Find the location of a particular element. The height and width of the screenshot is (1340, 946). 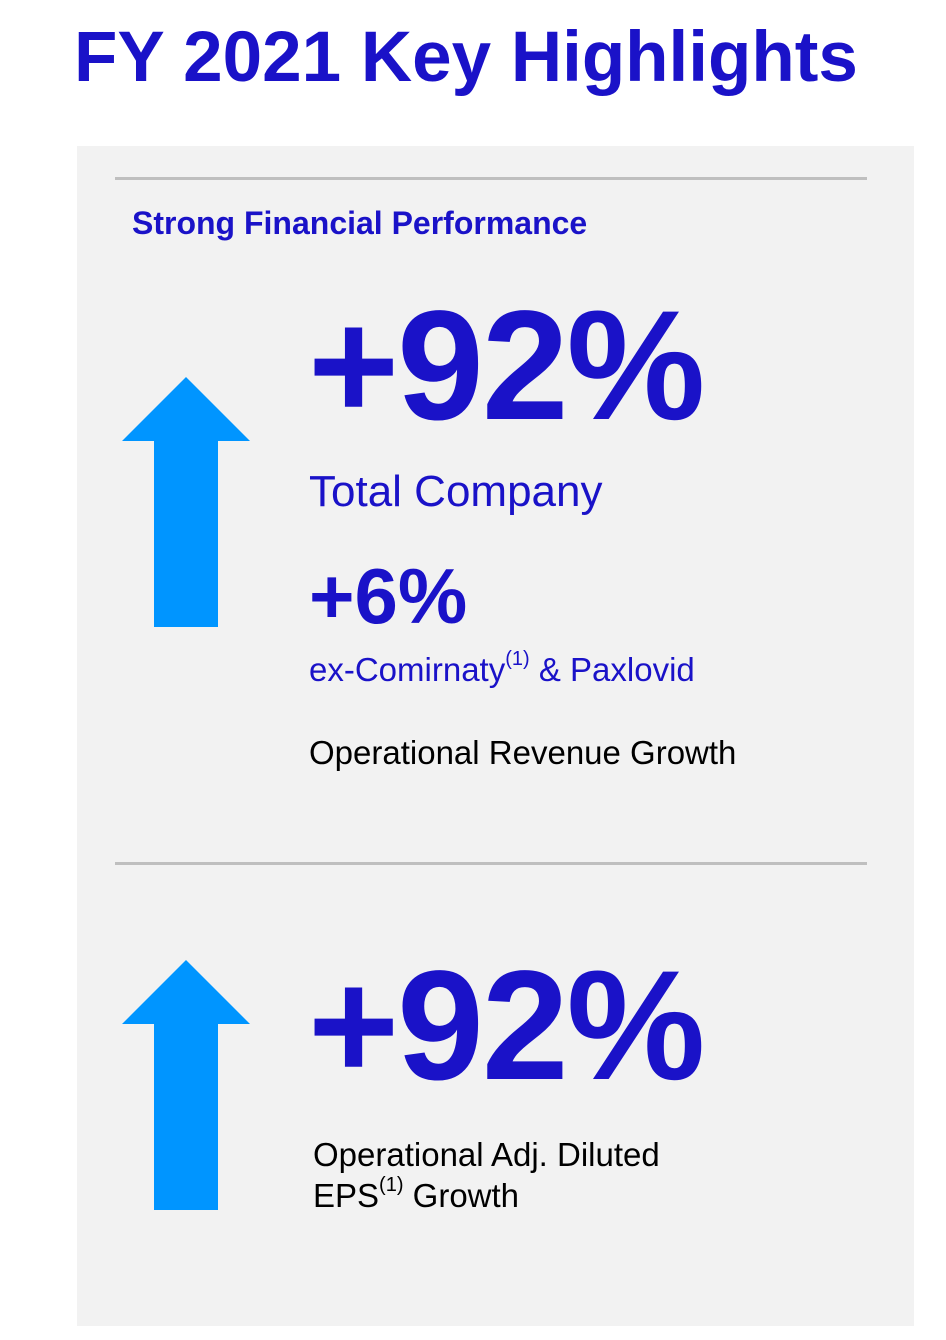

page-title: FY 2021 Key Highlights is located at coordinates (466, 57).